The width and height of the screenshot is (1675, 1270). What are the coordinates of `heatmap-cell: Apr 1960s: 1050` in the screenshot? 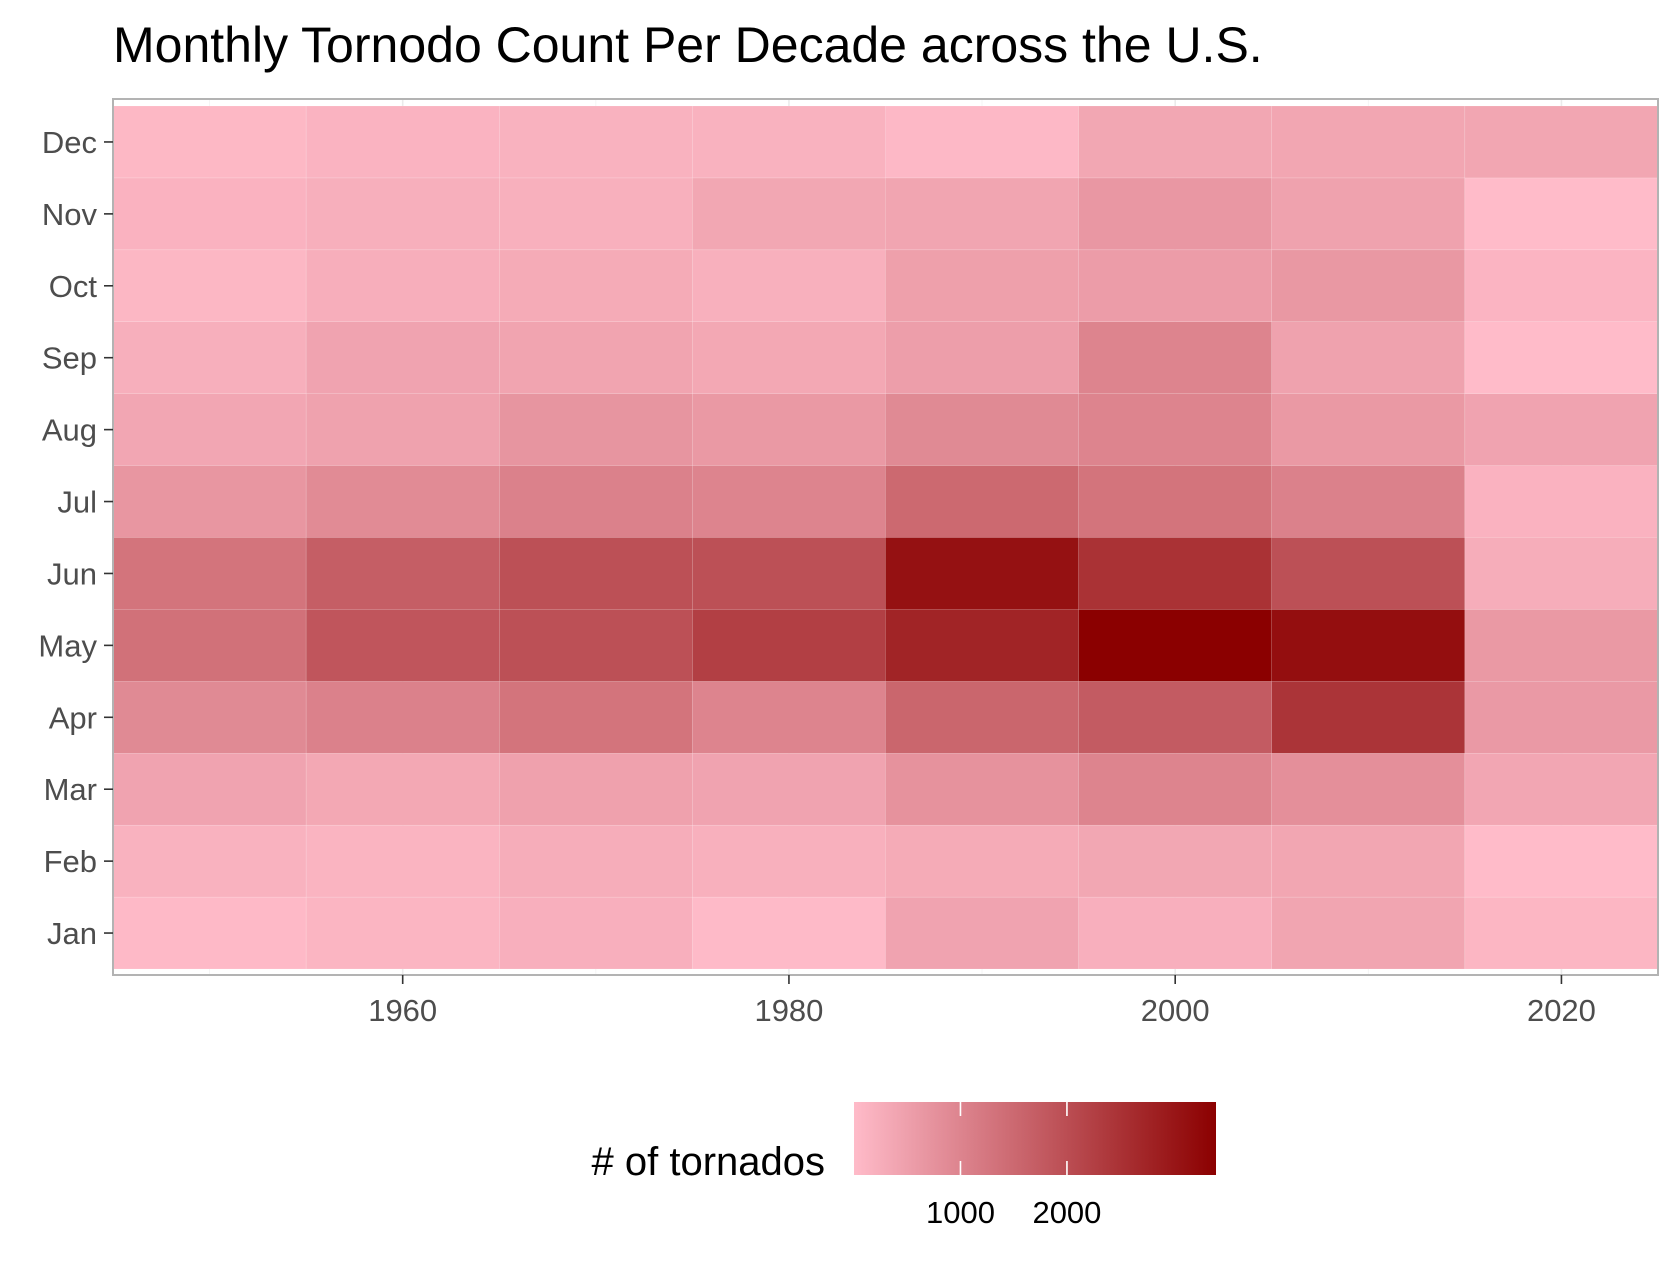 It's located at (402, 717).